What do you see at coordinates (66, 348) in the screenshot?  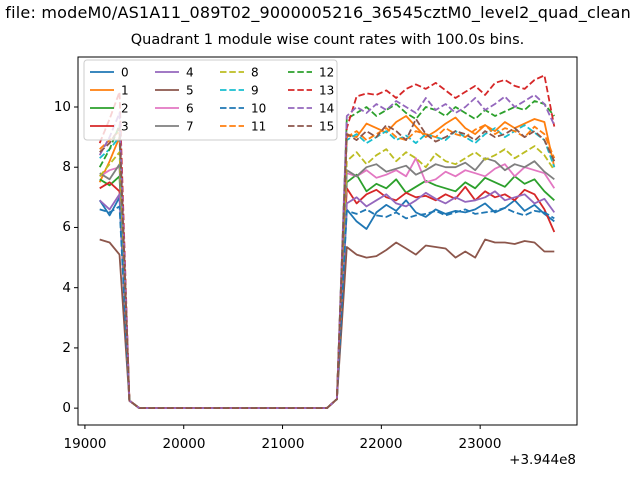 I see `y-tick-label: 2` at bounding box center [66, 348].